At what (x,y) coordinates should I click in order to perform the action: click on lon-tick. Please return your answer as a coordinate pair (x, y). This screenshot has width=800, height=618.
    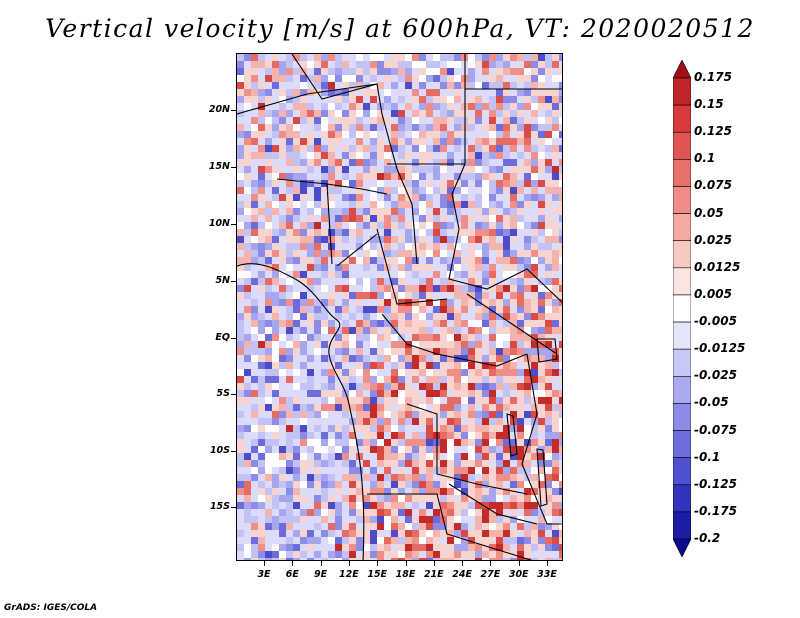
    Looking at the image, I should click on (378, 563).